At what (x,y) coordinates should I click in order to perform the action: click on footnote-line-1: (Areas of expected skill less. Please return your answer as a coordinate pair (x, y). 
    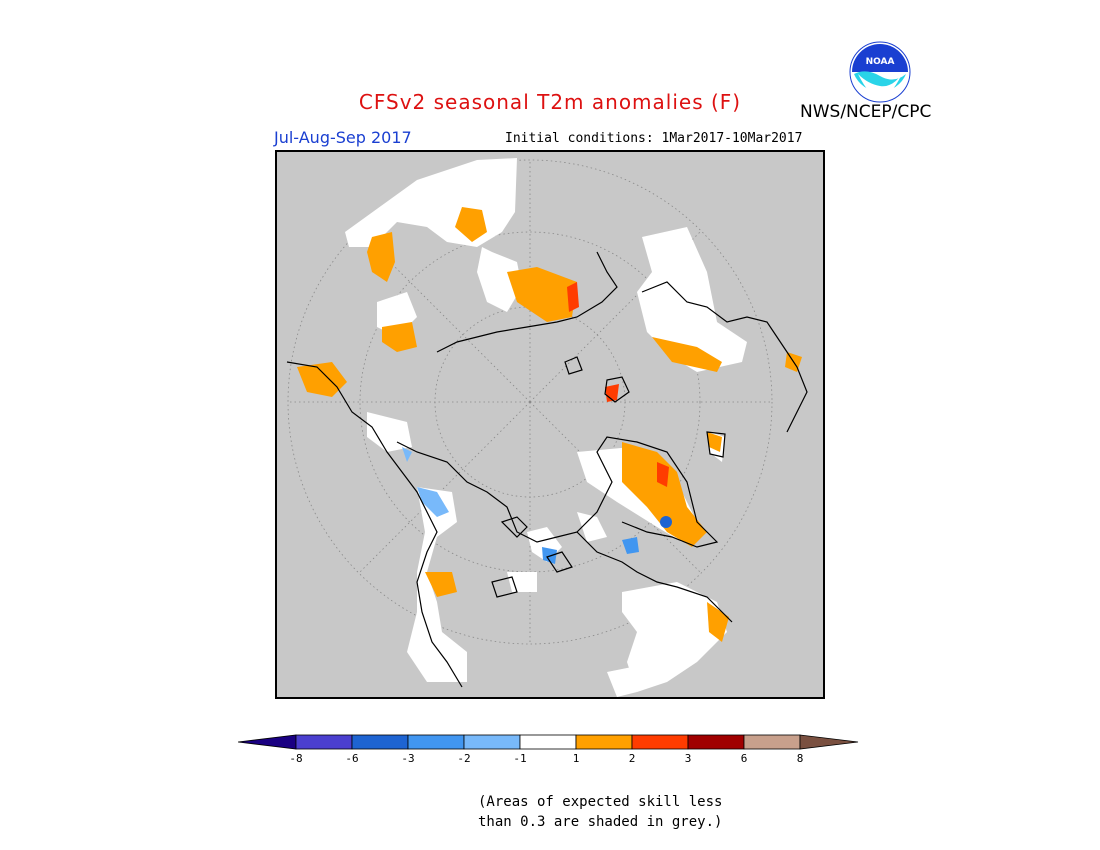
    Looking at the image, I should click on (600, 802).